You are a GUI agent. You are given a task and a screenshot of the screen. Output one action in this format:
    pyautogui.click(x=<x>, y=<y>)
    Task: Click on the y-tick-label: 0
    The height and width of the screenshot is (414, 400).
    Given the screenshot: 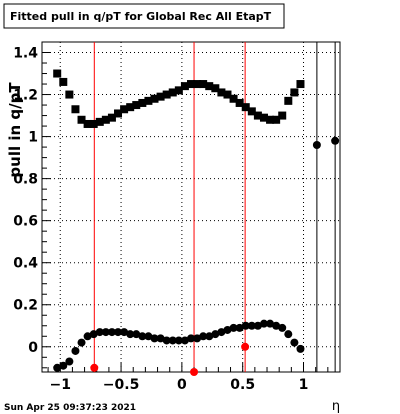 What is the action you would take?
    pyautogui.click(x=33, y=348)
    